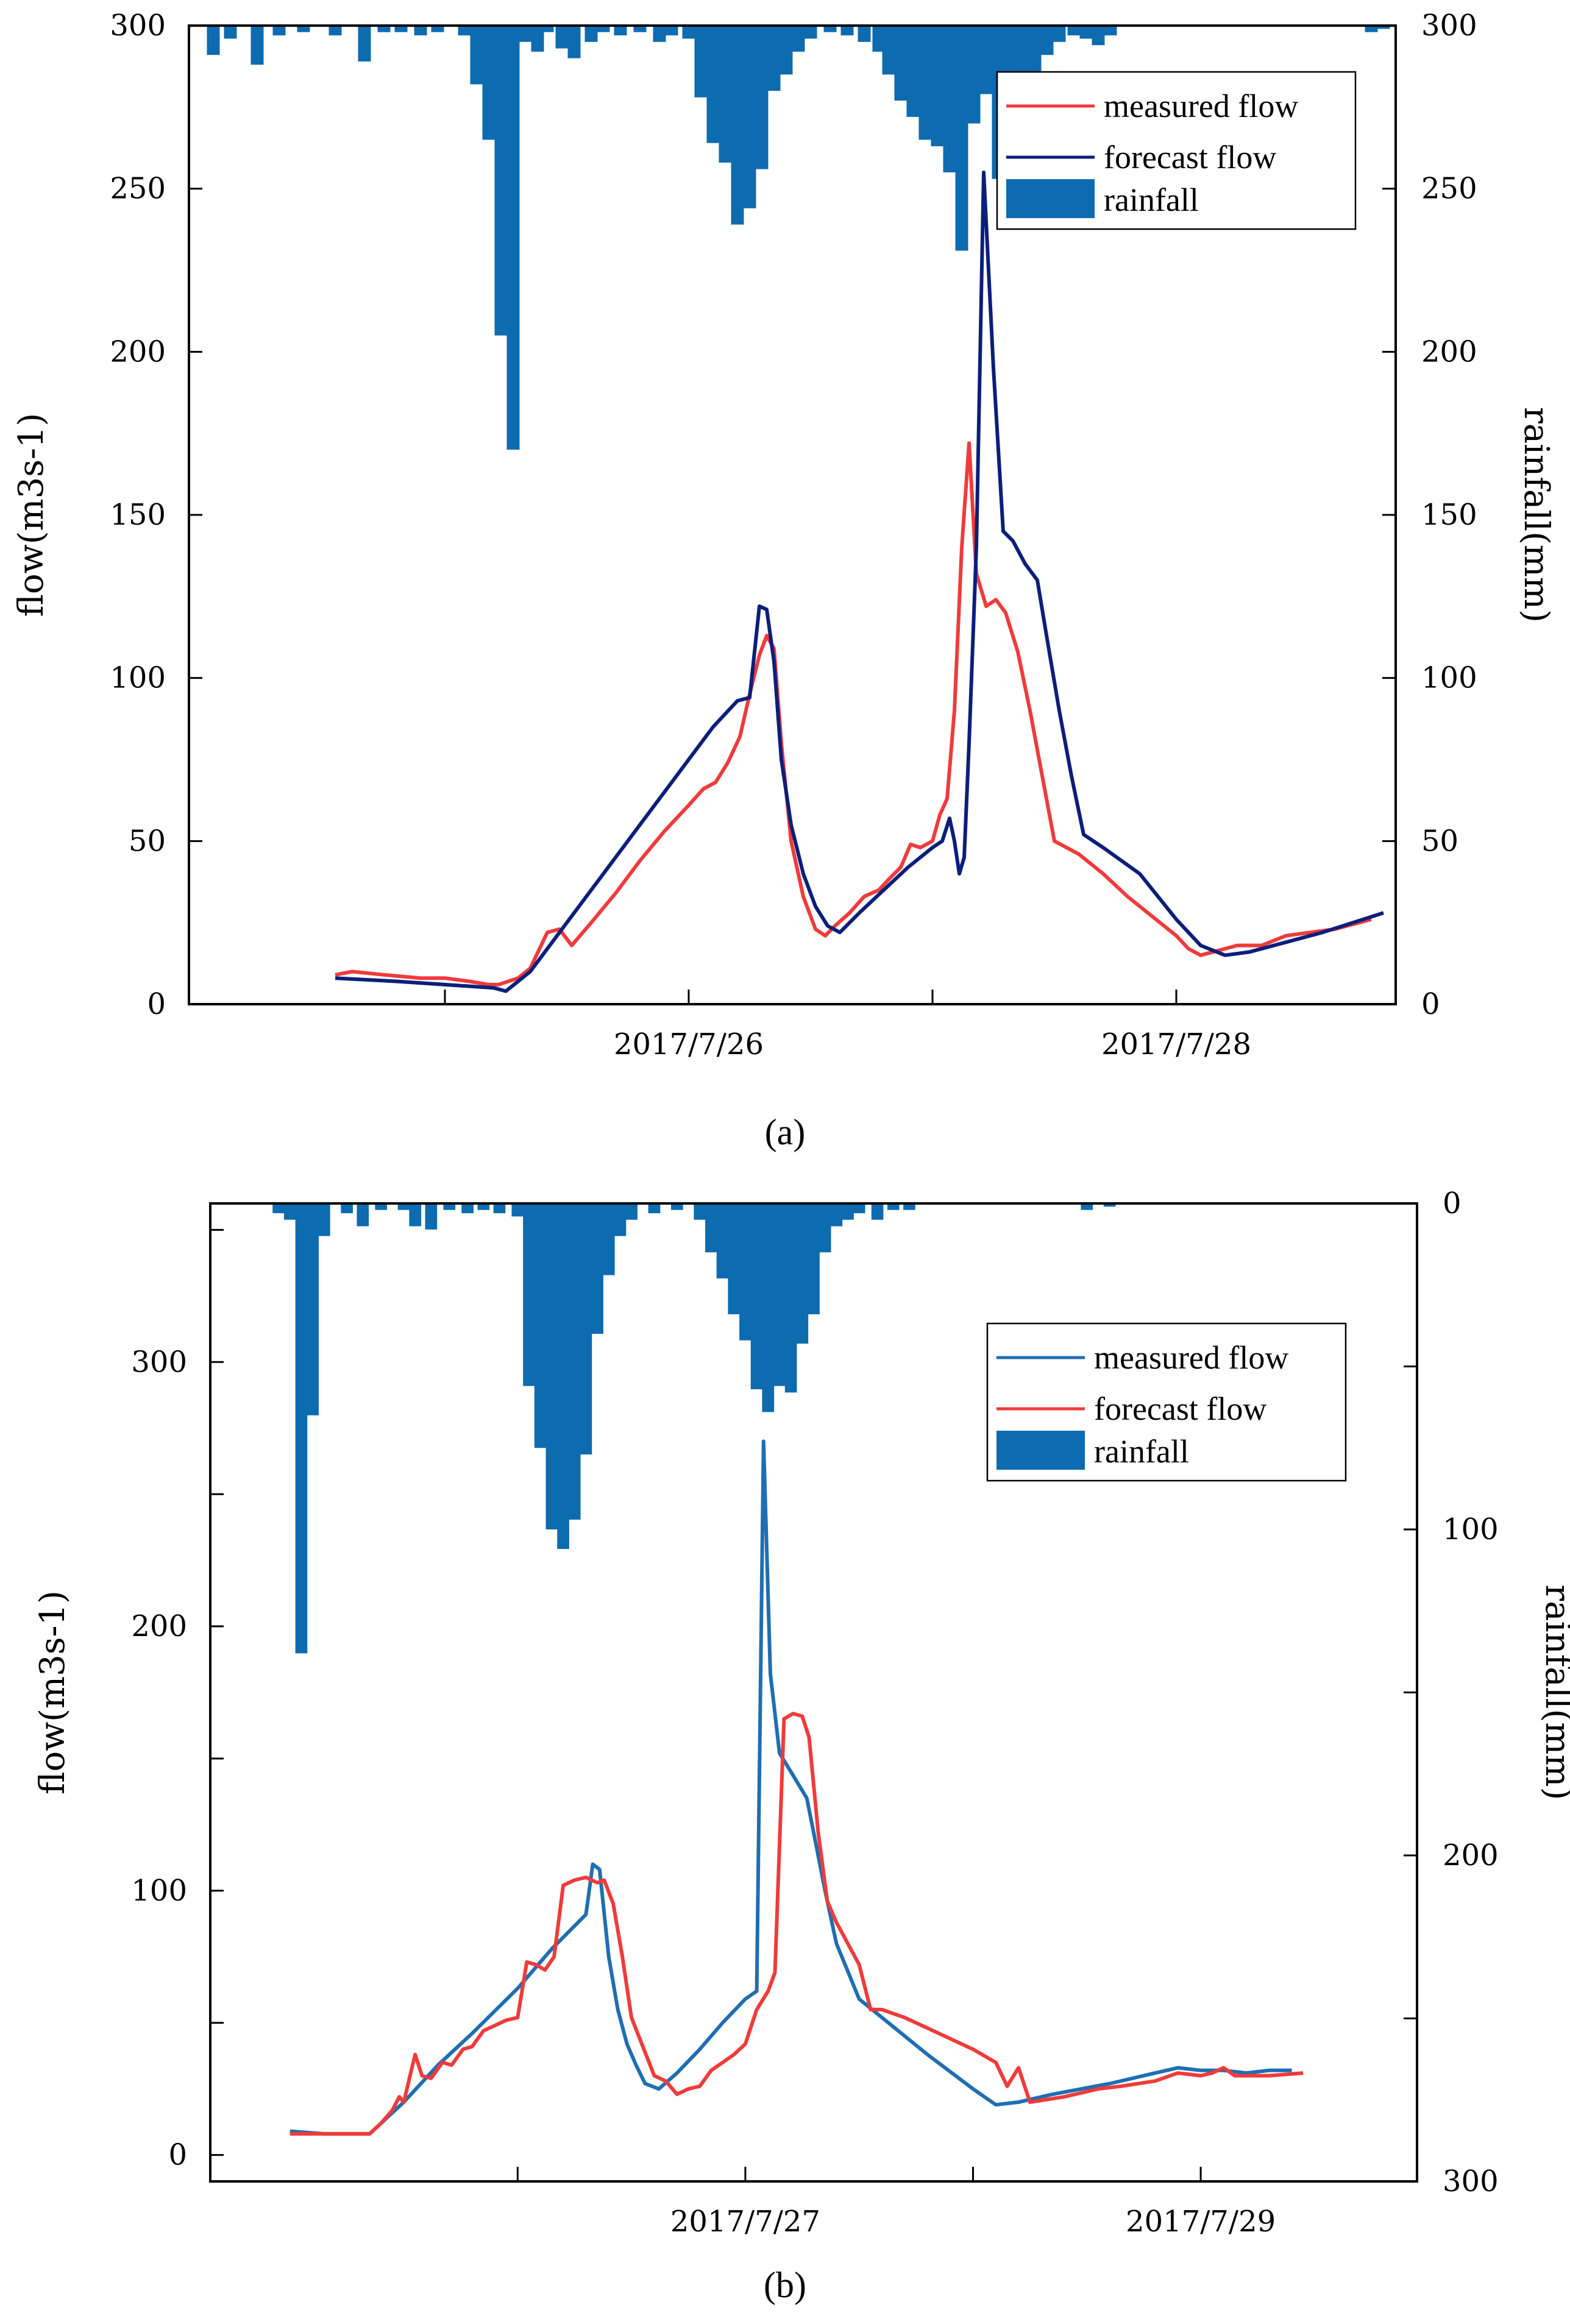  What do you see at coordinates (1471, 1529) in the screenshot?
I see `panel-b-right-tick-label-2: 100` at bounding box center [1471, 1529].